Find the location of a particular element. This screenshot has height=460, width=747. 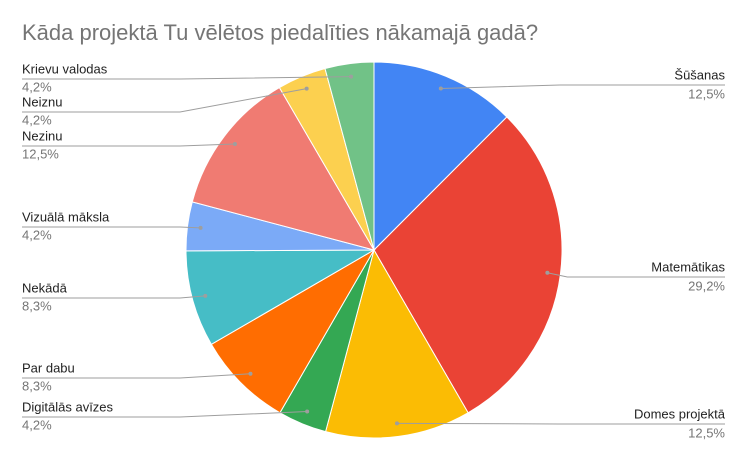

slice-label: Par dabu is located at coordinates (48, 367).